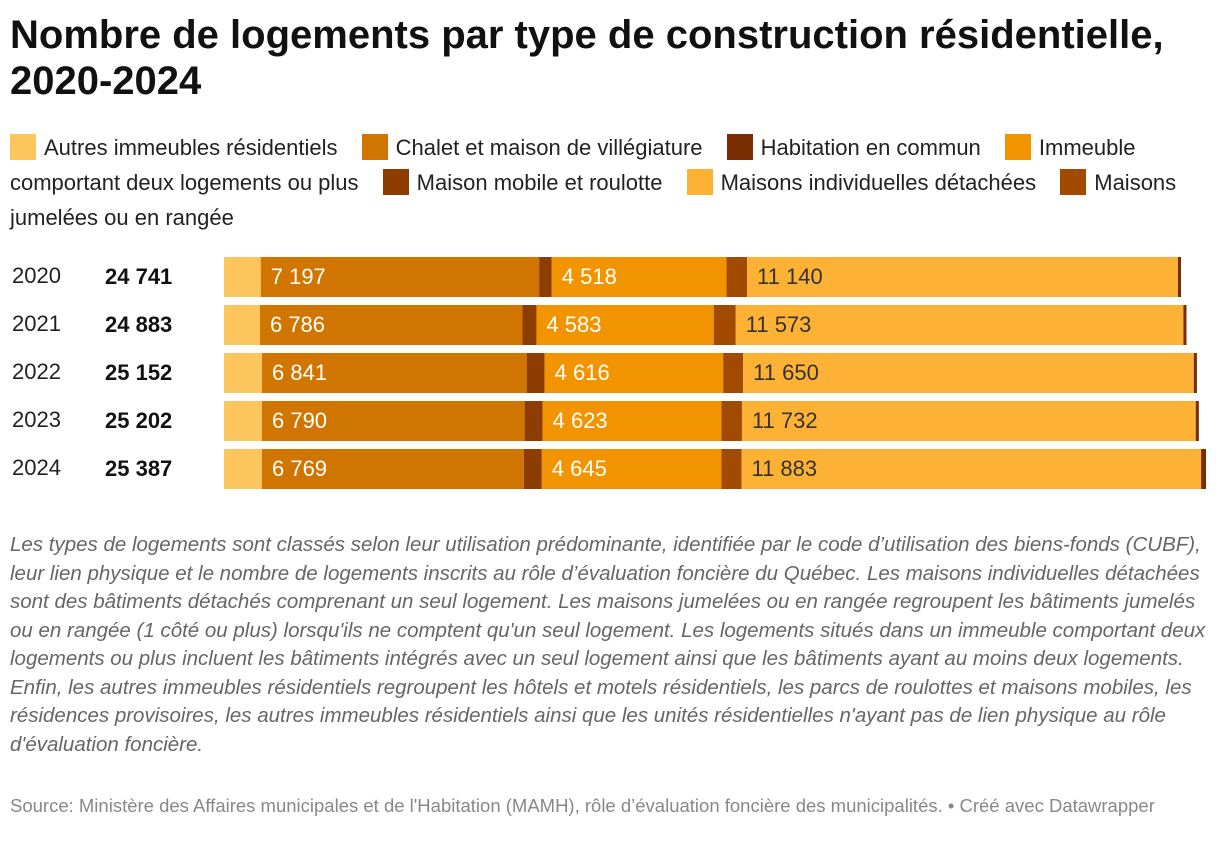 Image resolution: width=1220 pixels, height=854 pixels. Describe the element at coordinates (579, 468) in the screenshot. I see `value-label: 4 645` at that location.